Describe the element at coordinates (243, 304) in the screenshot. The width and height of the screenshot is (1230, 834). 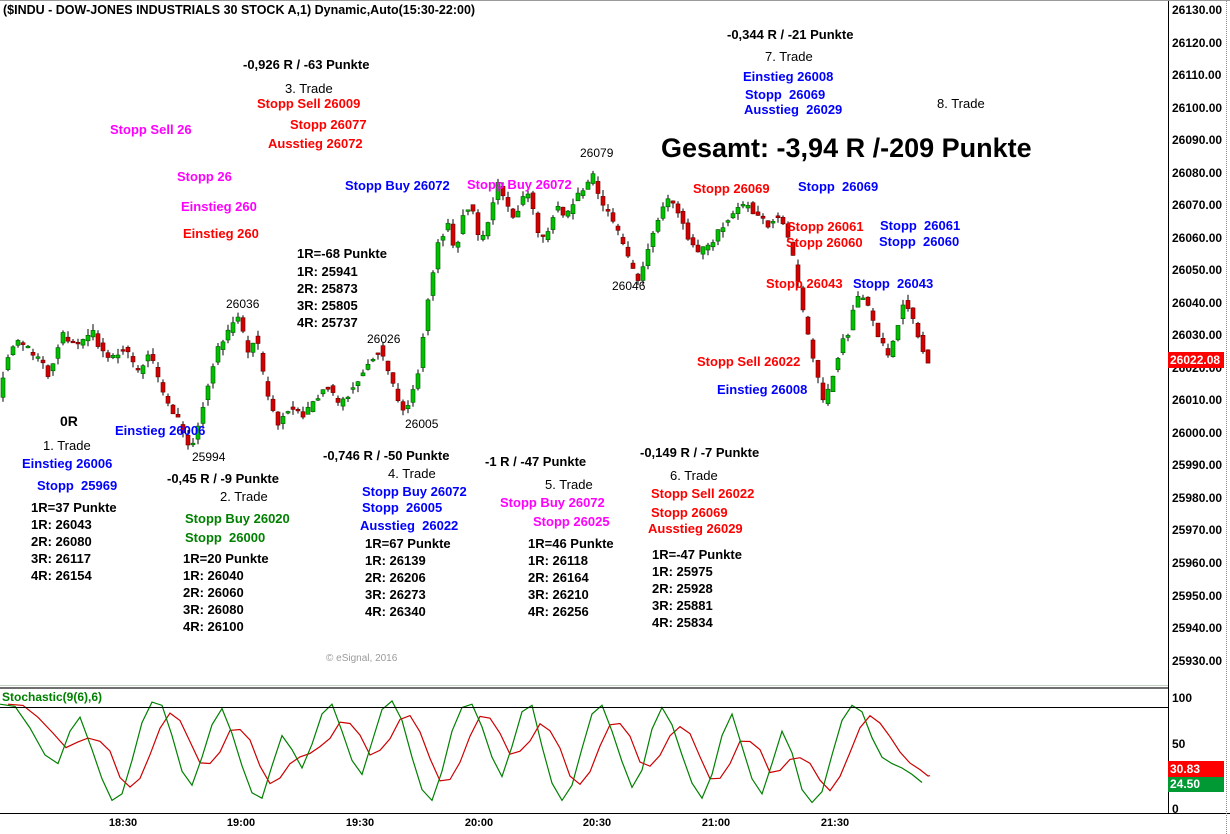
I see `chart-annotation: 26036` at that location.